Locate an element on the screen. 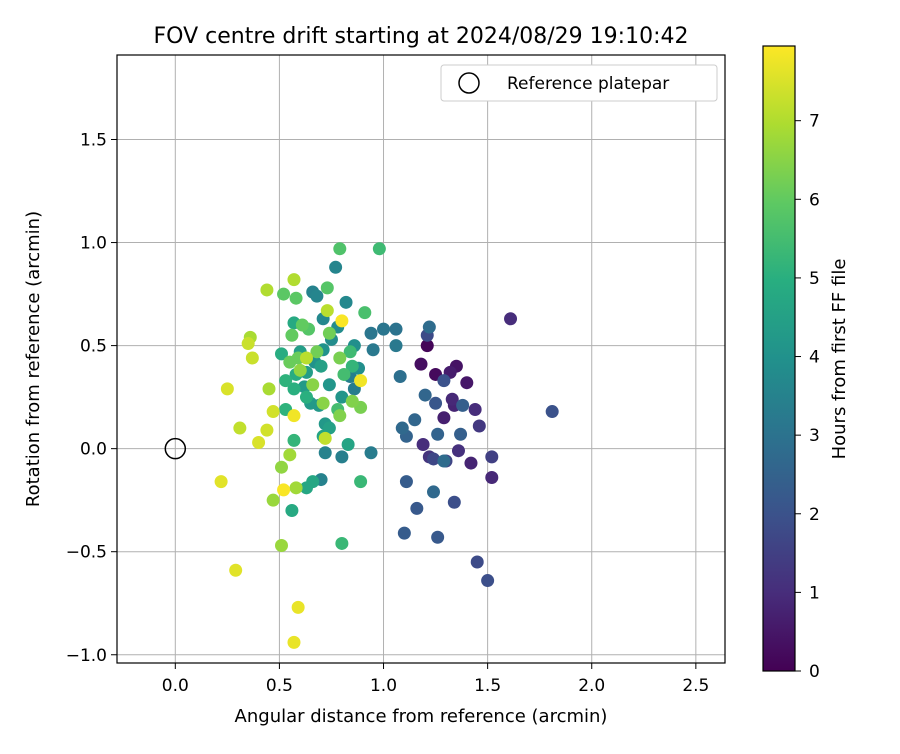  colorbar-tick-label: 7 is located at coordinates (814, 122).